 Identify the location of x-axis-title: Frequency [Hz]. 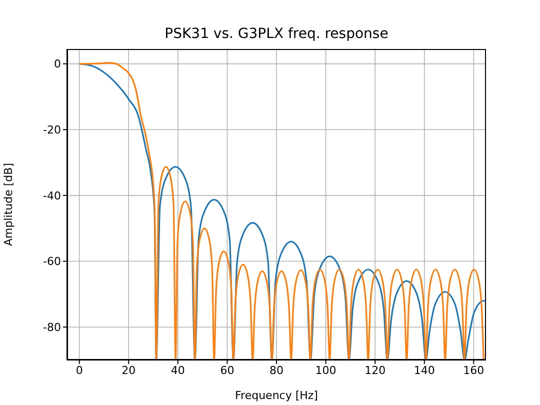
(276, 395).